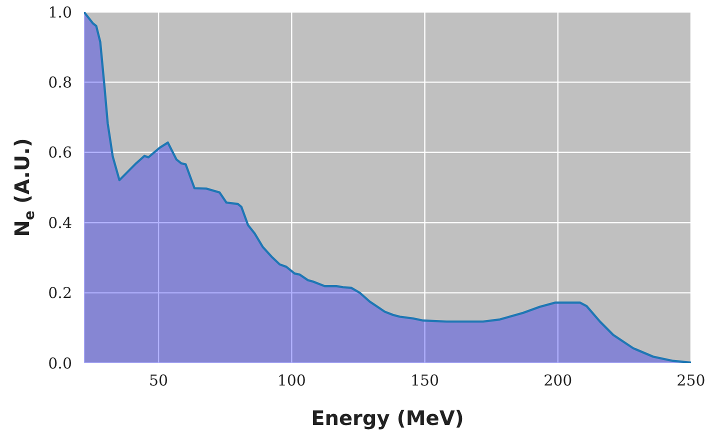  What do you see at coordinates (691, 381) in the screenshot?
I see `x-tick-label: 250` at bounding box center [691, 381].